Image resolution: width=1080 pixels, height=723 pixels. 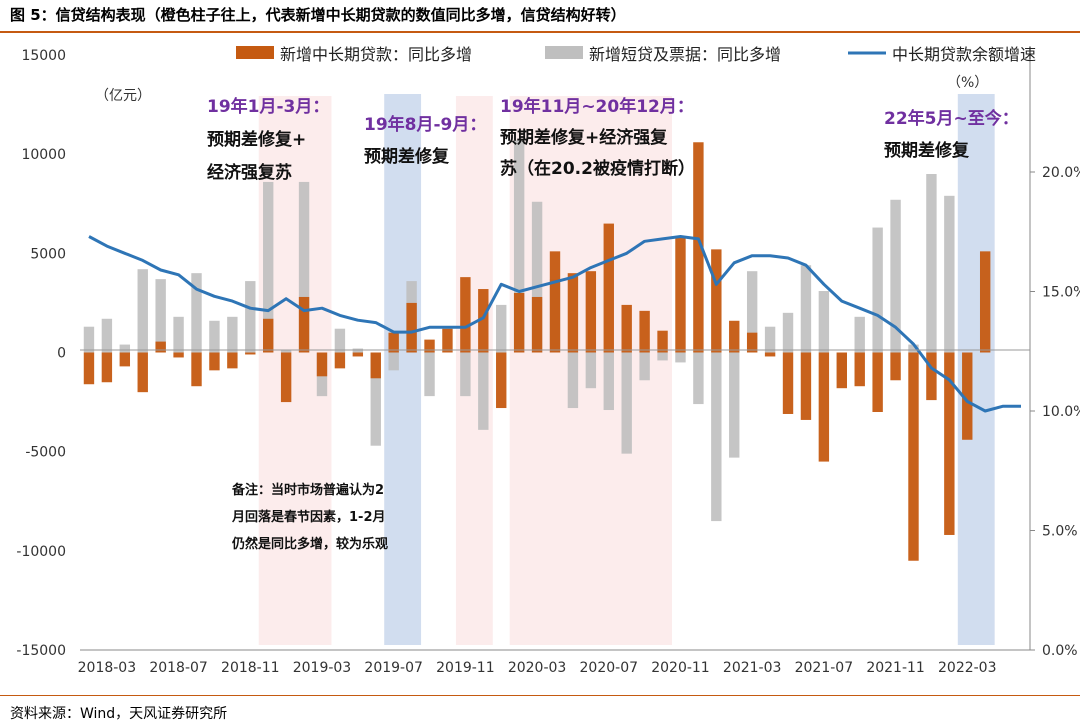 What do you see at coordinates (107, 668) in the screenshot?
I see `x-axis-tick-label: 2018-03` at bounding box center [107, 668].